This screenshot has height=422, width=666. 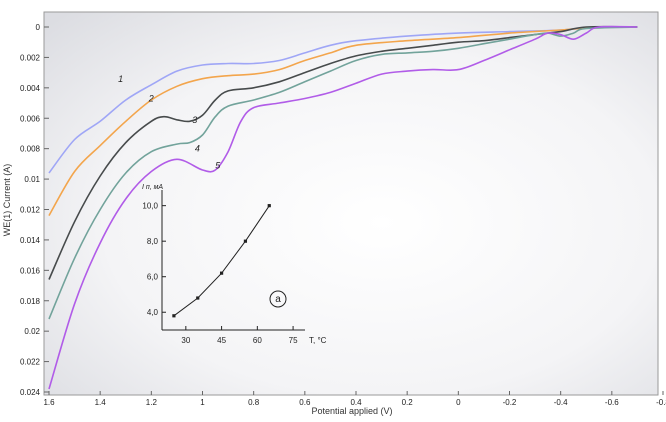 What do you see at coordinates (194, 120) in the screenshot?
I see `series-label-3: 3` at bounding box center [194, 120].